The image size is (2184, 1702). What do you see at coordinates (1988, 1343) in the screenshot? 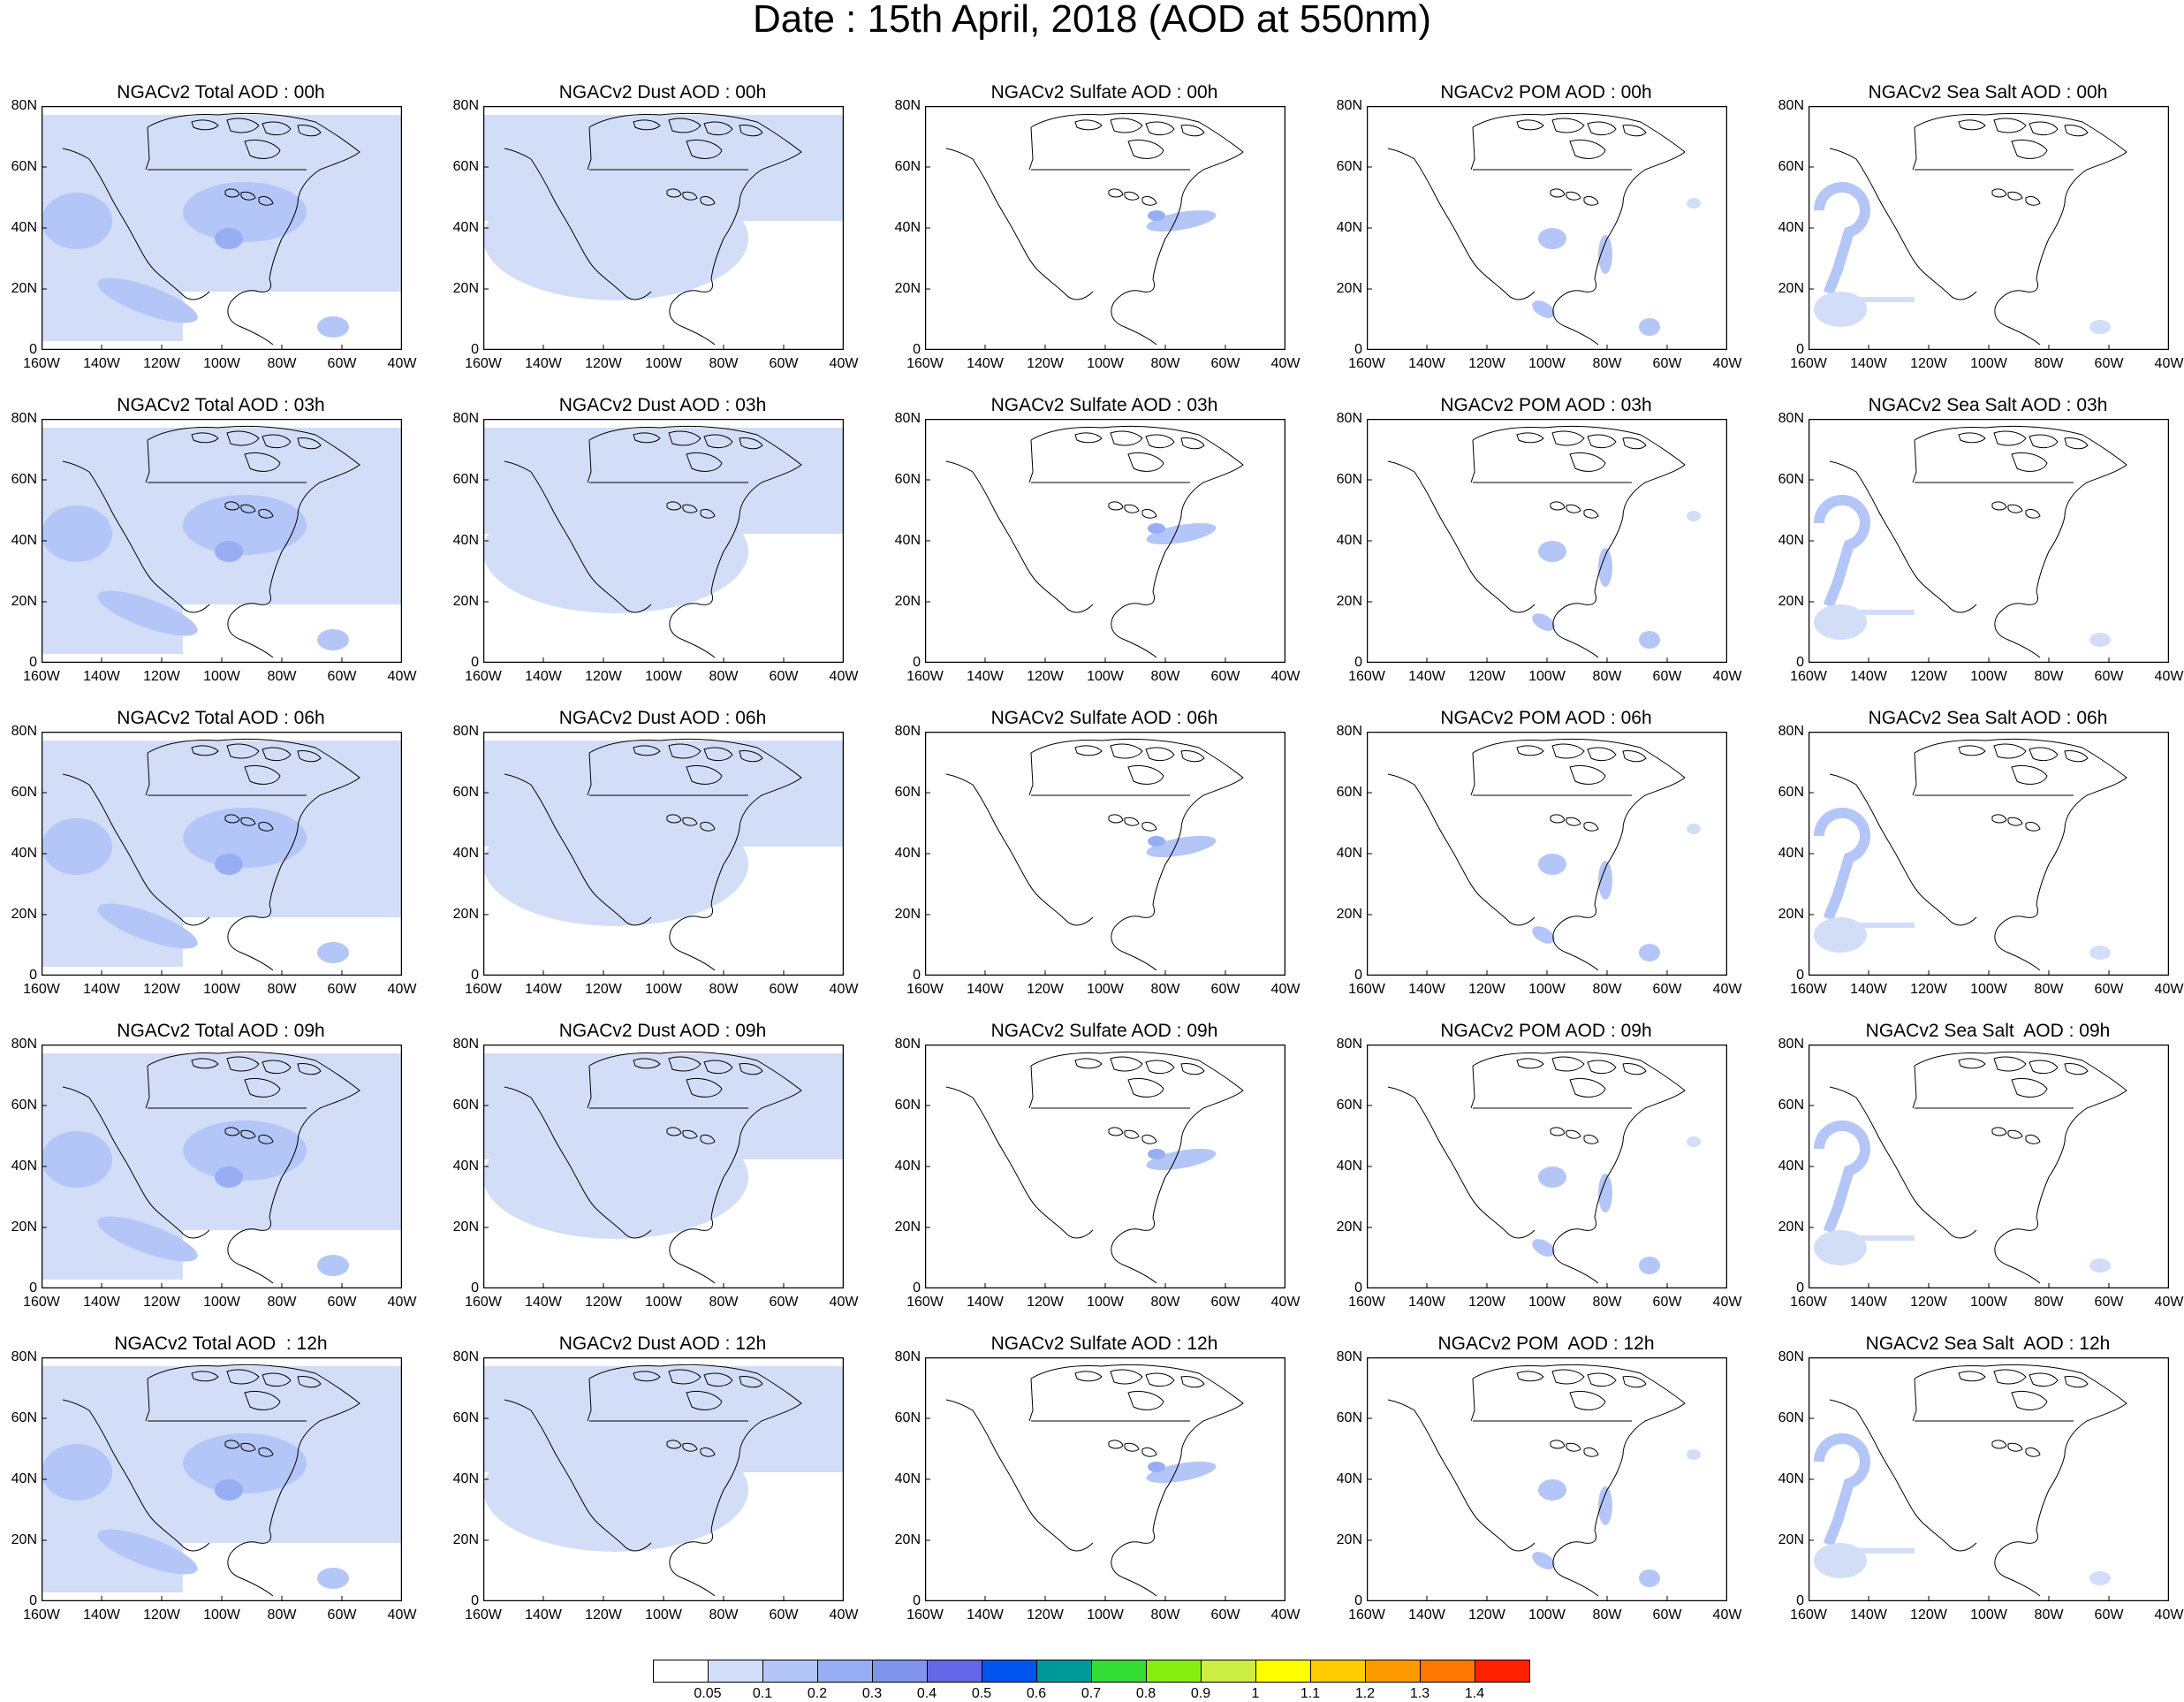
I see `panel-title: NGACv2 Sea Salt AOD : 12h` at bounding box center [1988, 1343].